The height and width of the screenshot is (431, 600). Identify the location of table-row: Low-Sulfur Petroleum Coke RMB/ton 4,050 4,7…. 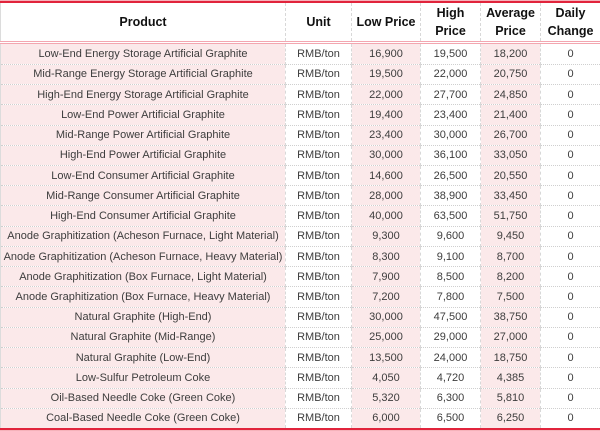
(300, 378).